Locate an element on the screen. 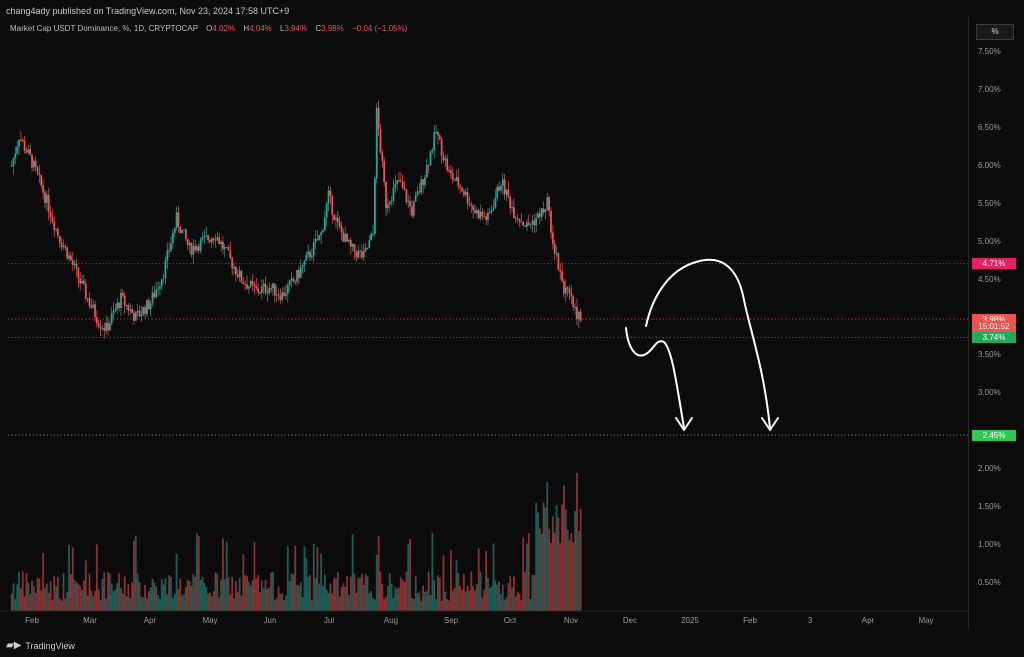 The height and width of the screenshot is (657, 1024). close-label: C is located at coordinates (318, 28).